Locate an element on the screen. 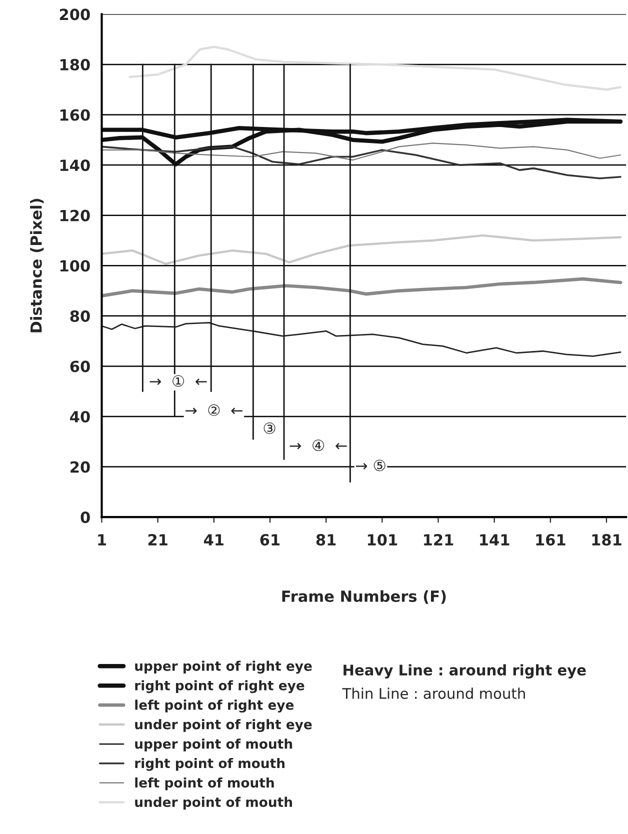 Image resolution: width=628 pixels, height=834 pixels. y-tick-label: 140 is located at coordinates (75, 166).